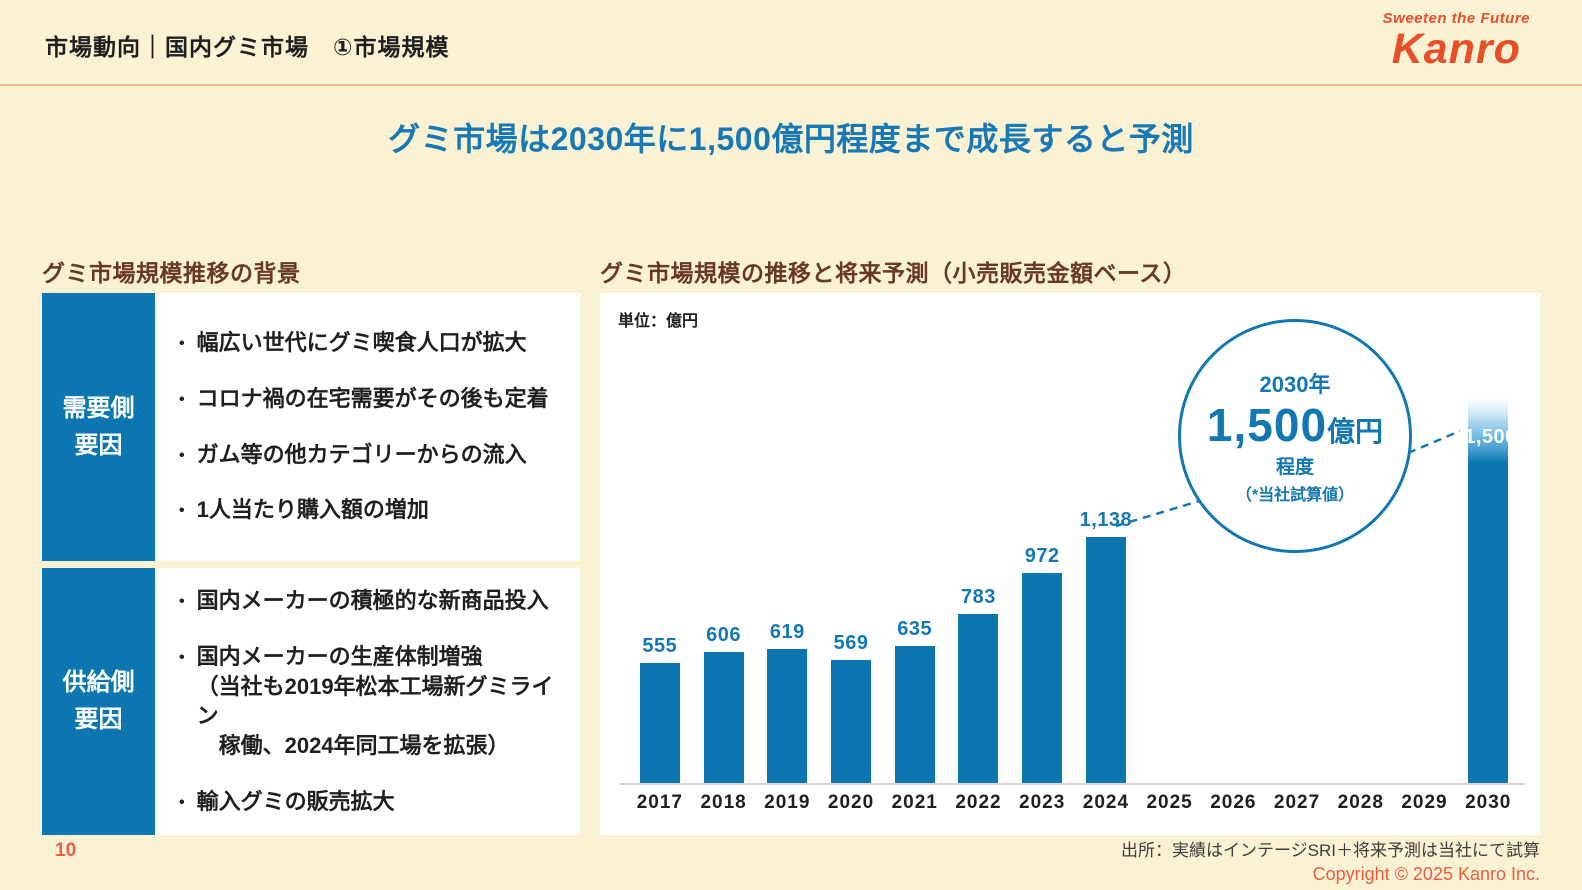  What do you see at coordinates (1072, 784) in the screenshot?
I see `x-axis-line` at bounding box center [1072, 784].